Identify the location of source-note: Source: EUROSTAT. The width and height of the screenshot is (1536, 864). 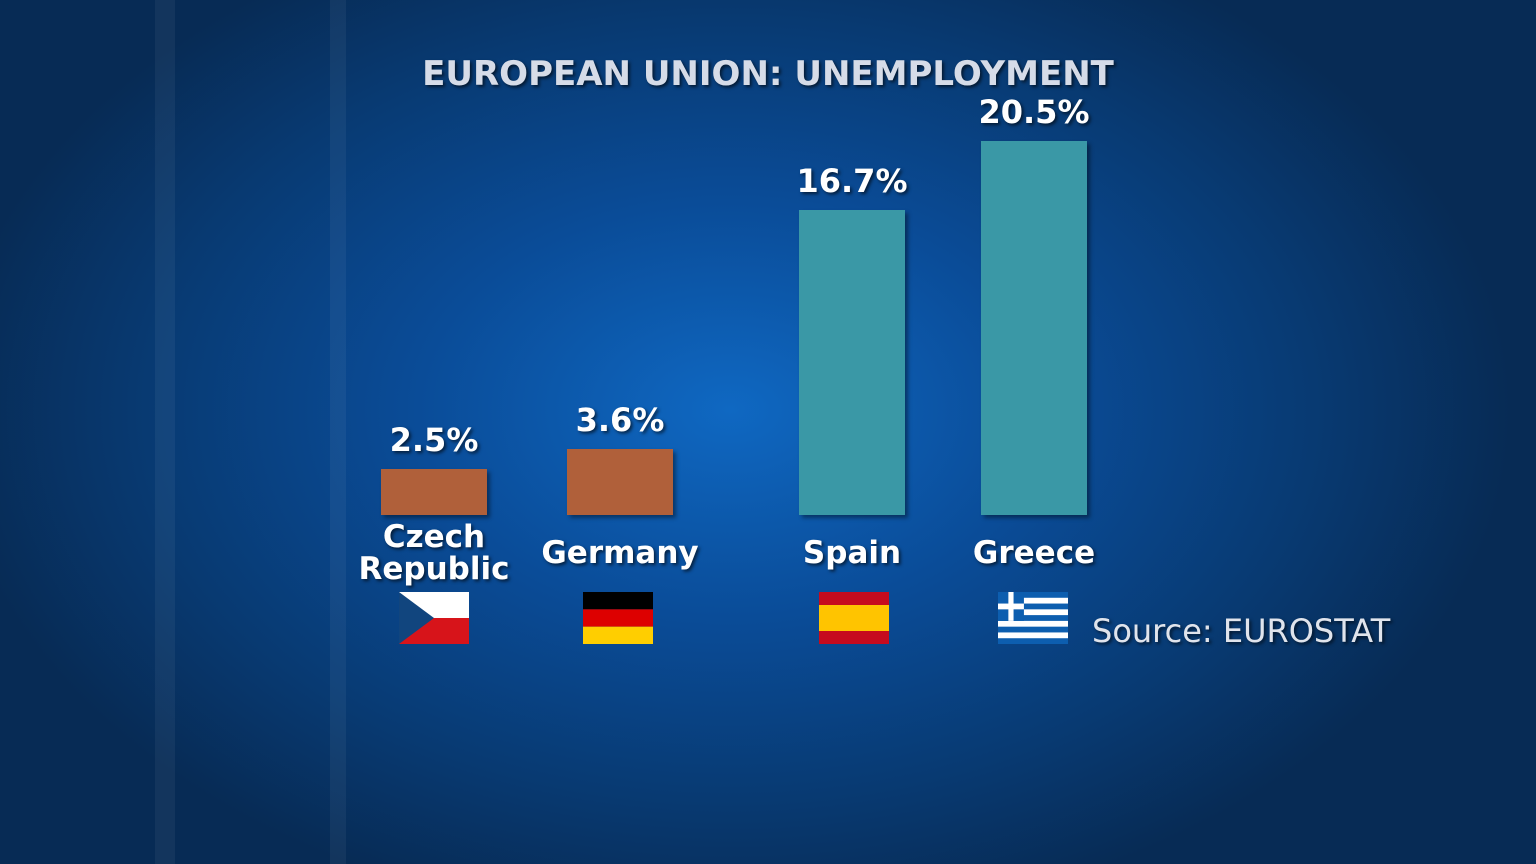
(1241, 631).